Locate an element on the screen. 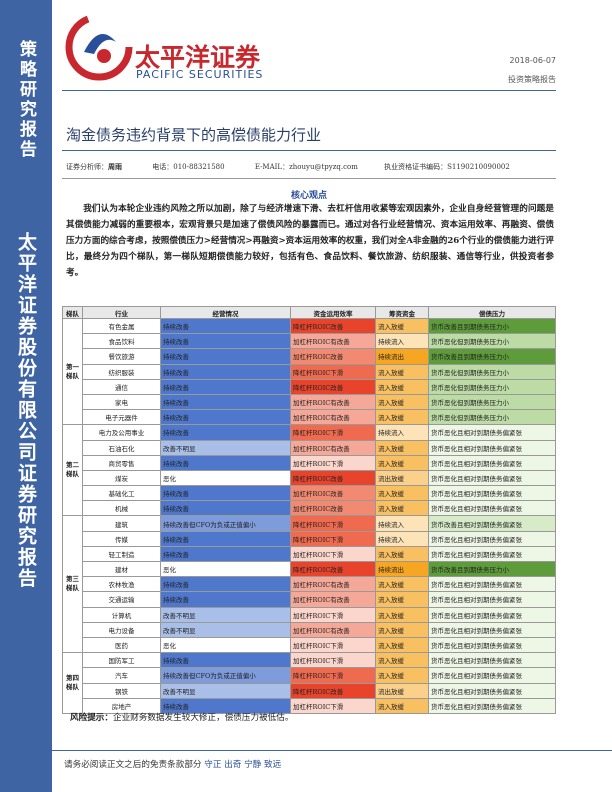 The width and height of the screenshot is (612, 792). industry-cell: 建材 is located at coordinates (121, 569).